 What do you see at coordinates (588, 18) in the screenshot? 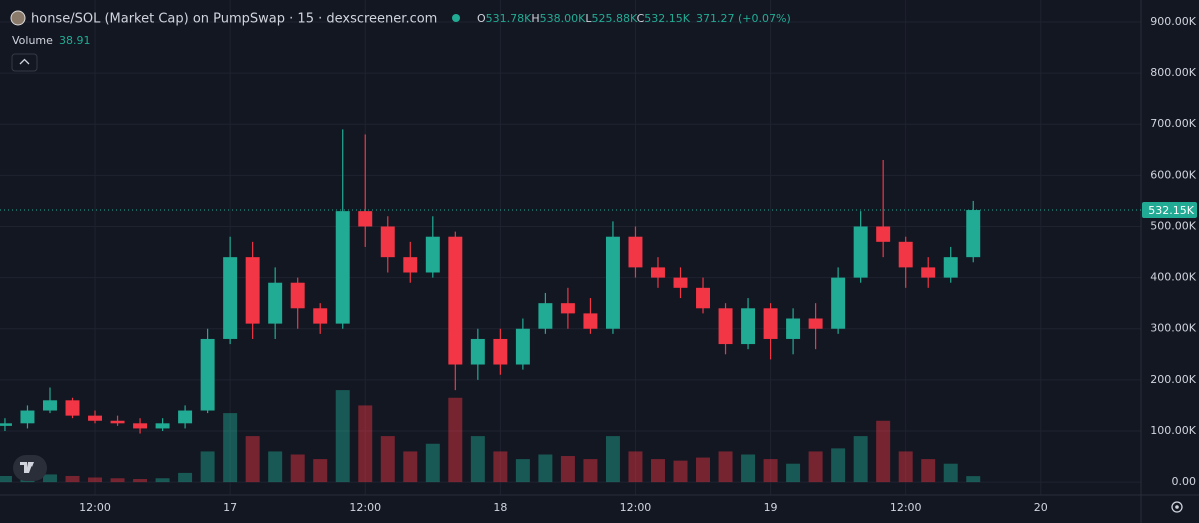
I see `ohlc-key: L` at bounding box center [588, 18].